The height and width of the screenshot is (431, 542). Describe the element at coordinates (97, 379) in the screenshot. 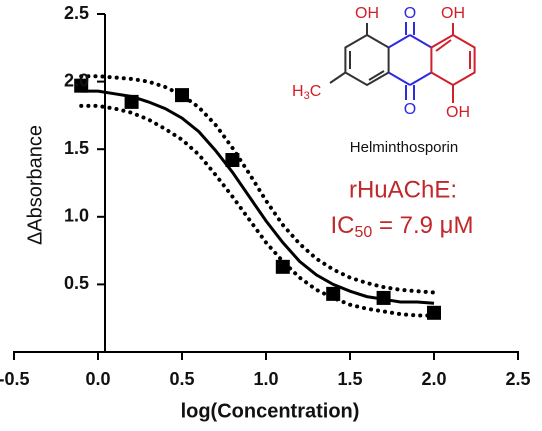

I see `x-tick-label: 0.0` at that location.